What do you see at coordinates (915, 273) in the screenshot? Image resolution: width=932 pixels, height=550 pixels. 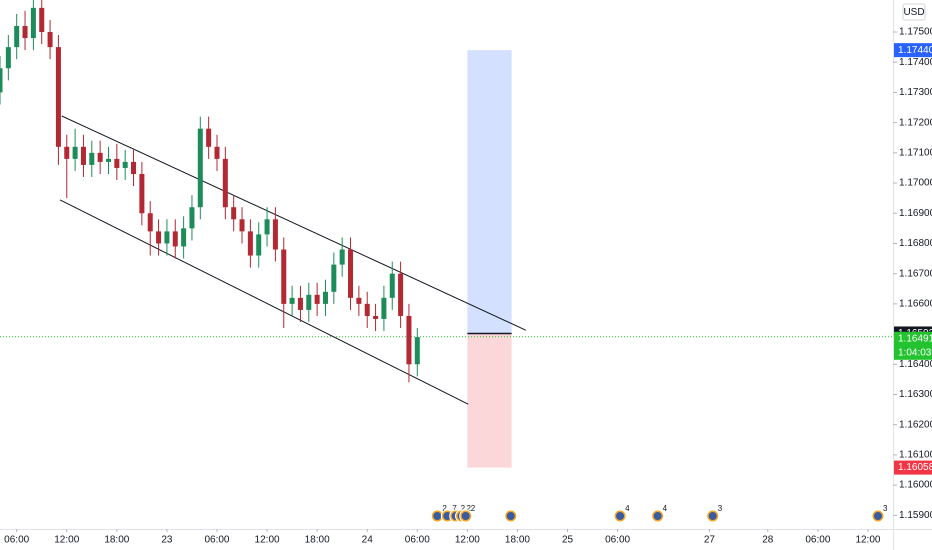 I see `y-tick-label: 1.16700` at bounding box center [915, 273].